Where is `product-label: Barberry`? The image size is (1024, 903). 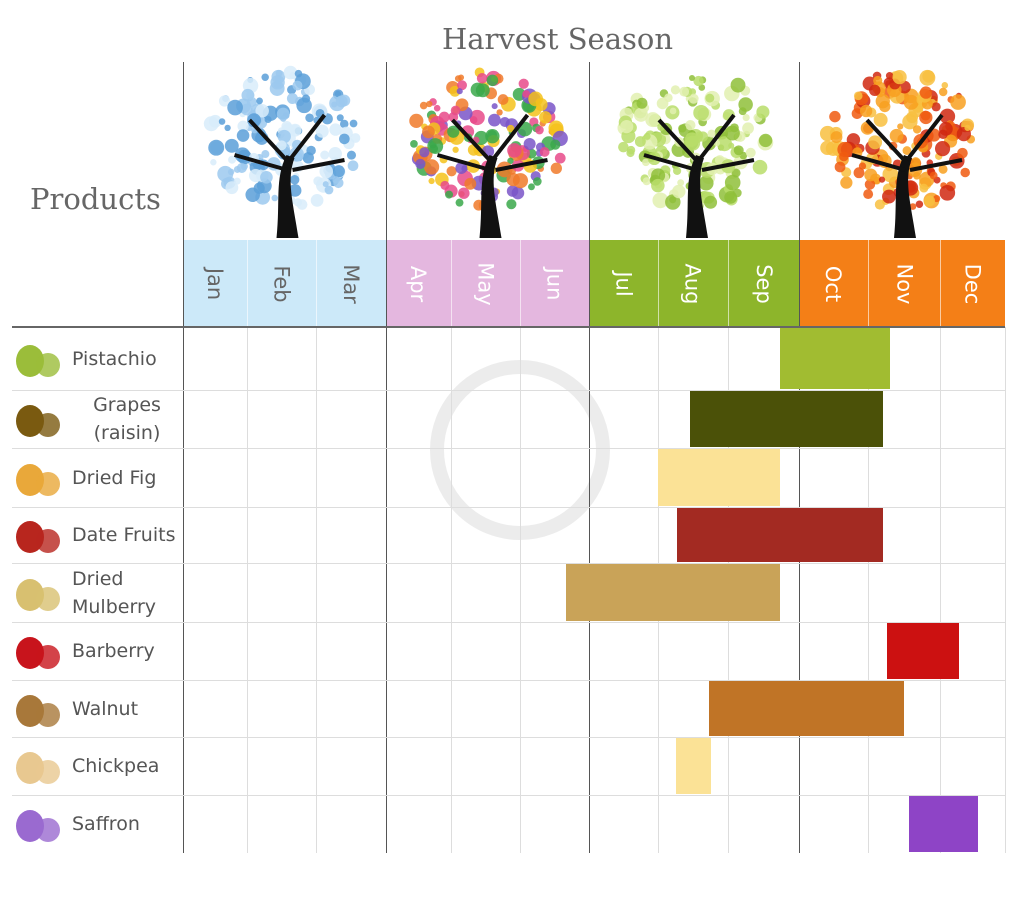
product-label: Barberry is located at coordinates (127, 651).